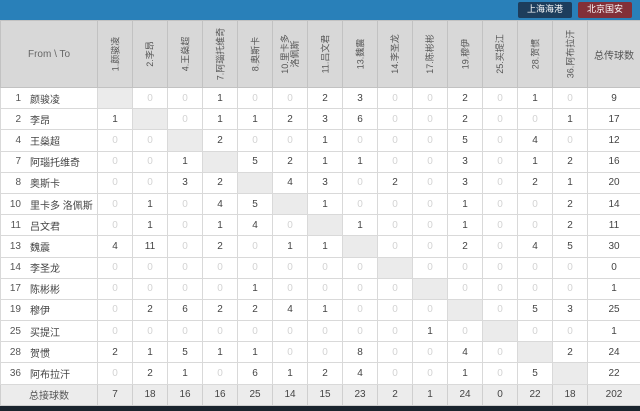  What do you see at coordinates (545, 10) in the screenshot?
I see `team-button-shanghai-port: 上海海港` at bounding box center [545, 10].